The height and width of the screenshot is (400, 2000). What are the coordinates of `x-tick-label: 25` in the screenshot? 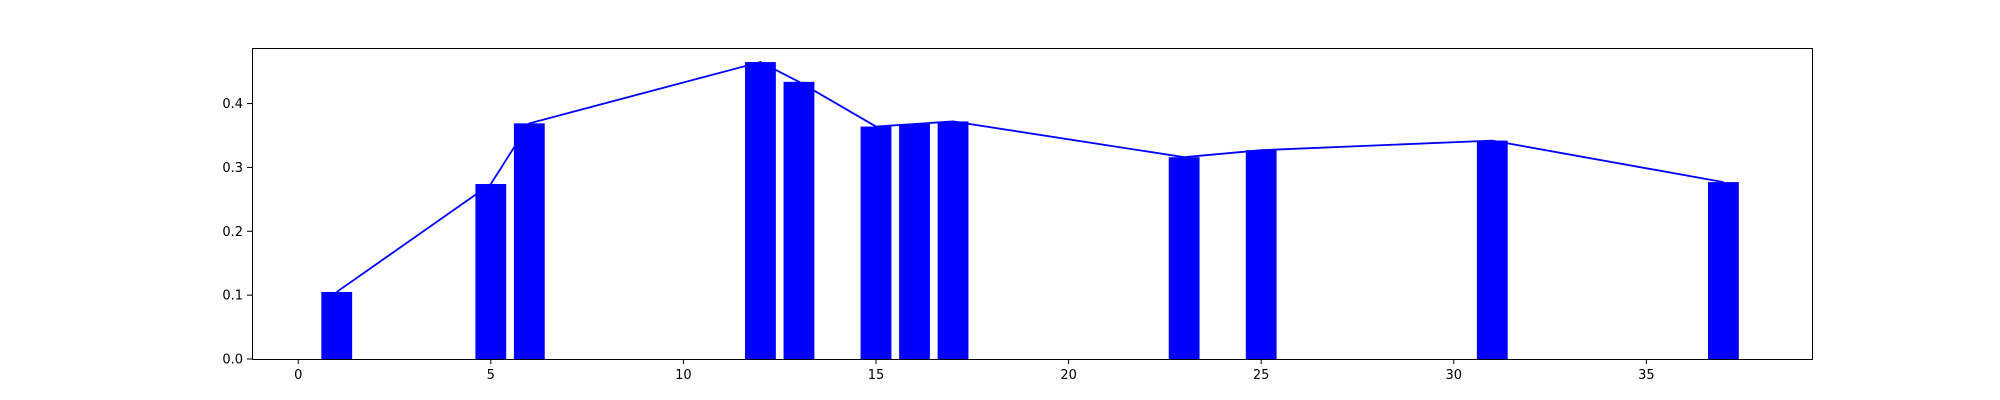 It's located at (1261, 375).